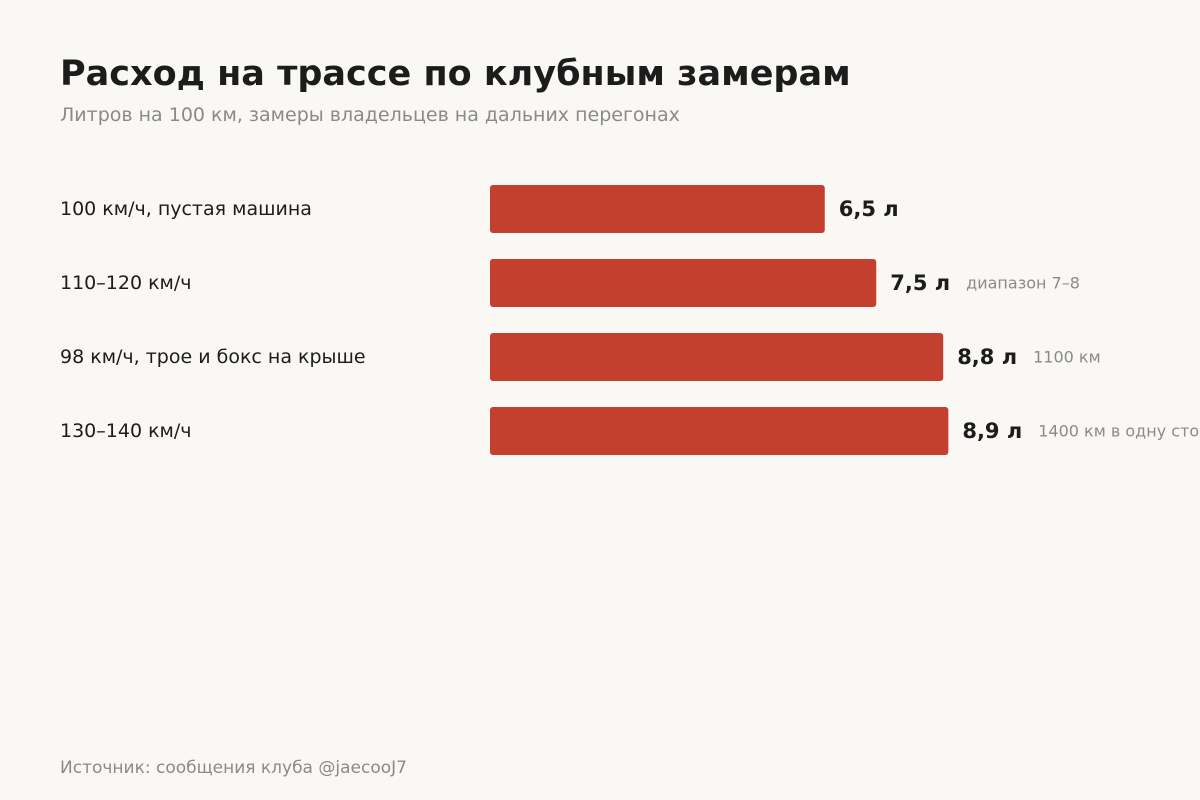  What do you see at coordinates (455, 74) in the screenshot?
I see `chart-title: Расход на трассе по клубным замерам` at bounding box center [455, 74].